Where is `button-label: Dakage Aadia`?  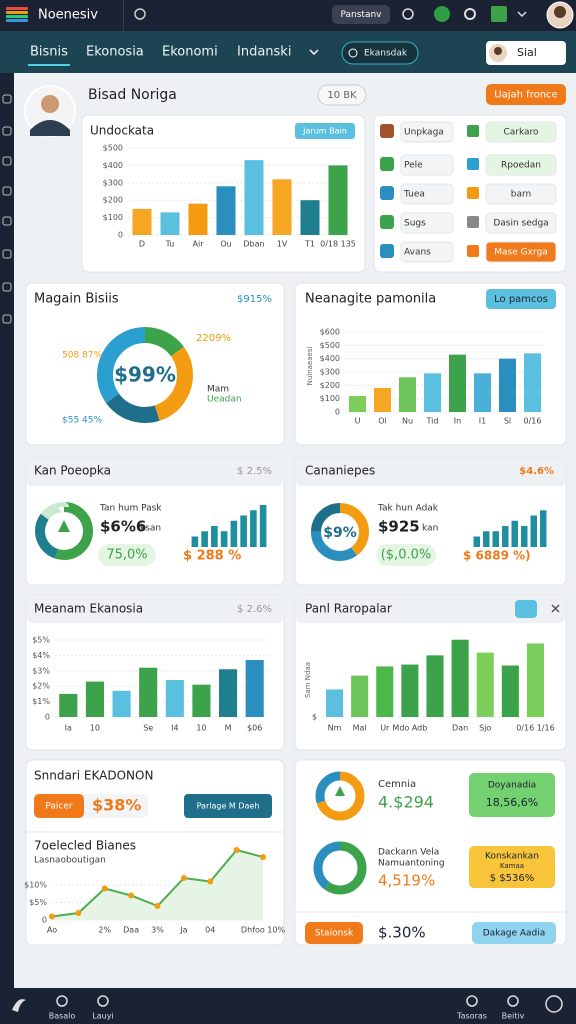 button-label: Dakage Aadia is located at coordinates (514, 934).